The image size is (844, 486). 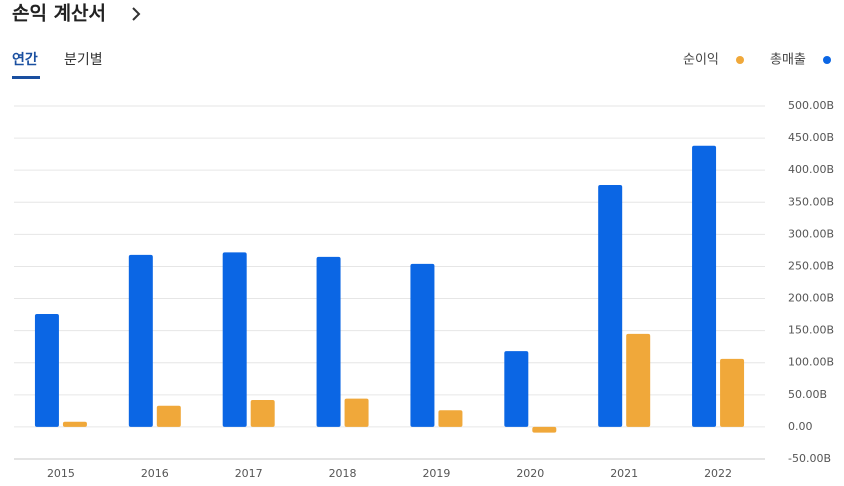 What do you see at coordinates (624, 473) in the screenshot?
I see `x-tick-label: 2021` at bounding box center [624, 473].